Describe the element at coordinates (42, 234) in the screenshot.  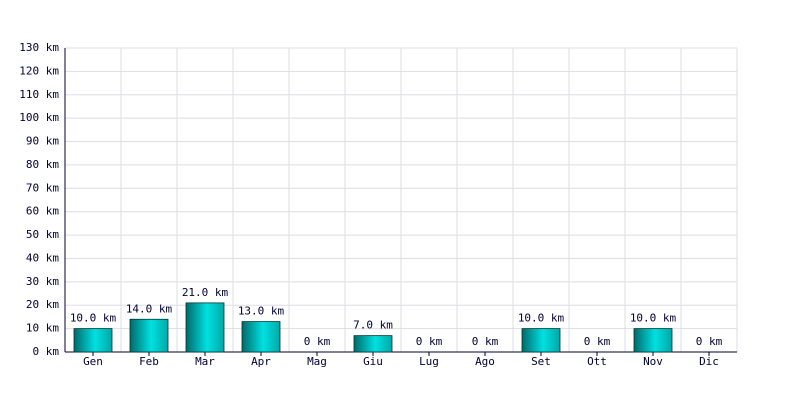
I see `y-tick-label: 50 km` at that location.